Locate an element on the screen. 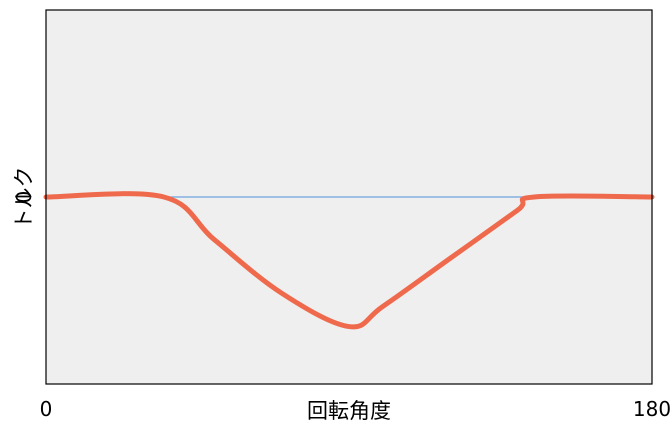 The height and width of the screenshot is (426, 672). x-axis-title: 回転角度 is located at coordinates (349, 411).